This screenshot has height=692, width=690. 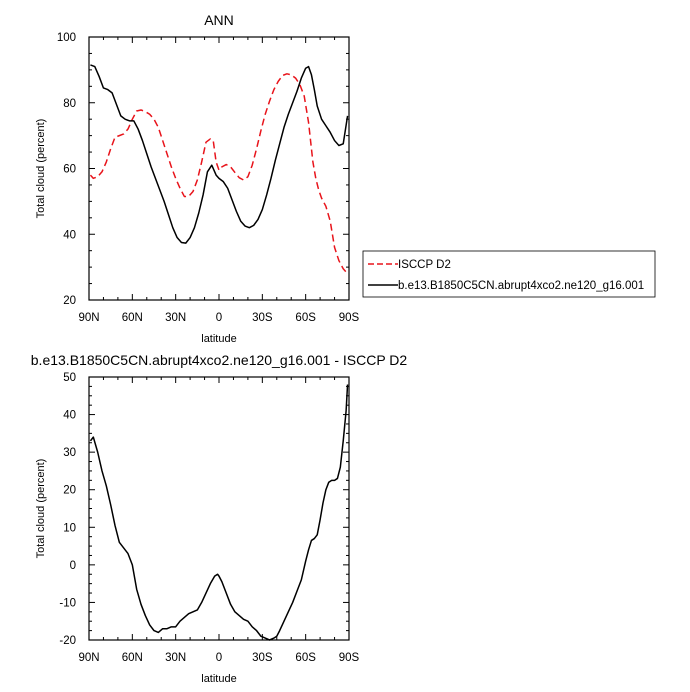 I want to click on bottom-chart-ylabel: Total cloud (percent), so click(x=41, y=509).